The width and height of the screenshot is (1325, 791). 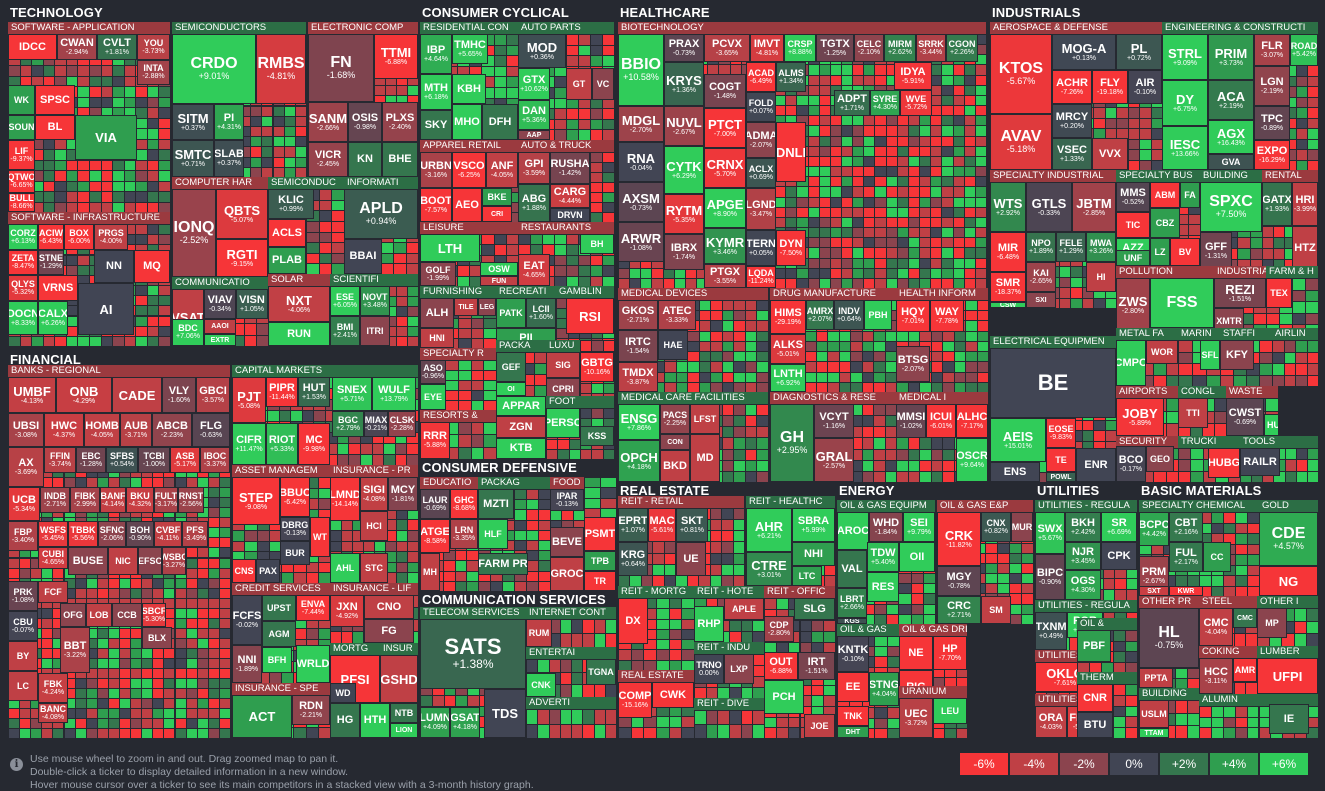 I want to click on stock-tile-mzti: MZTI, so click(x=496, y=504).